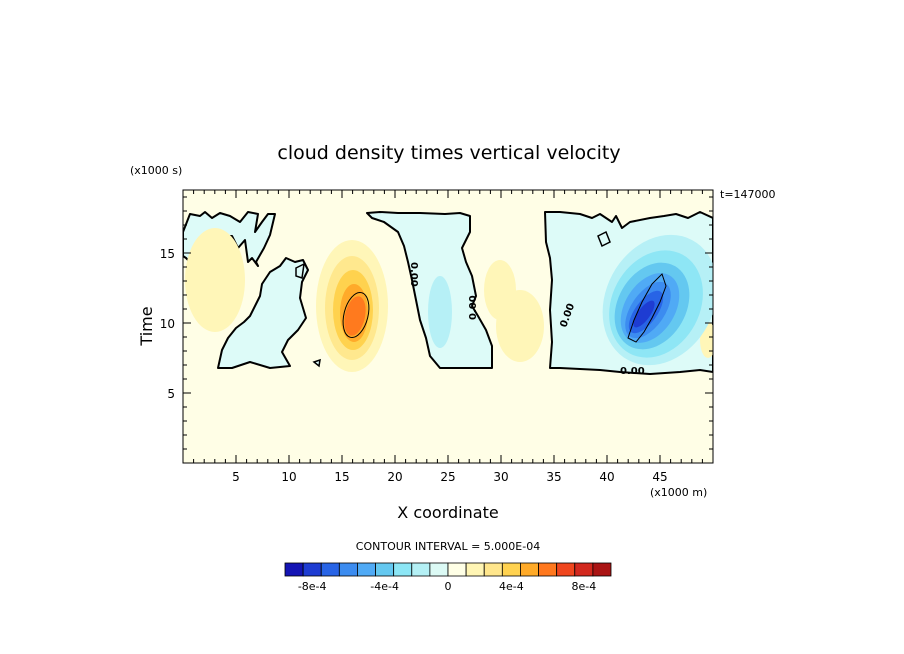 This screenshot has height=654, width=904. What do you see at coordinates (606, 477) in the screenshot?
I see `x-tick-label: 40` at bounding box center [606, 477].